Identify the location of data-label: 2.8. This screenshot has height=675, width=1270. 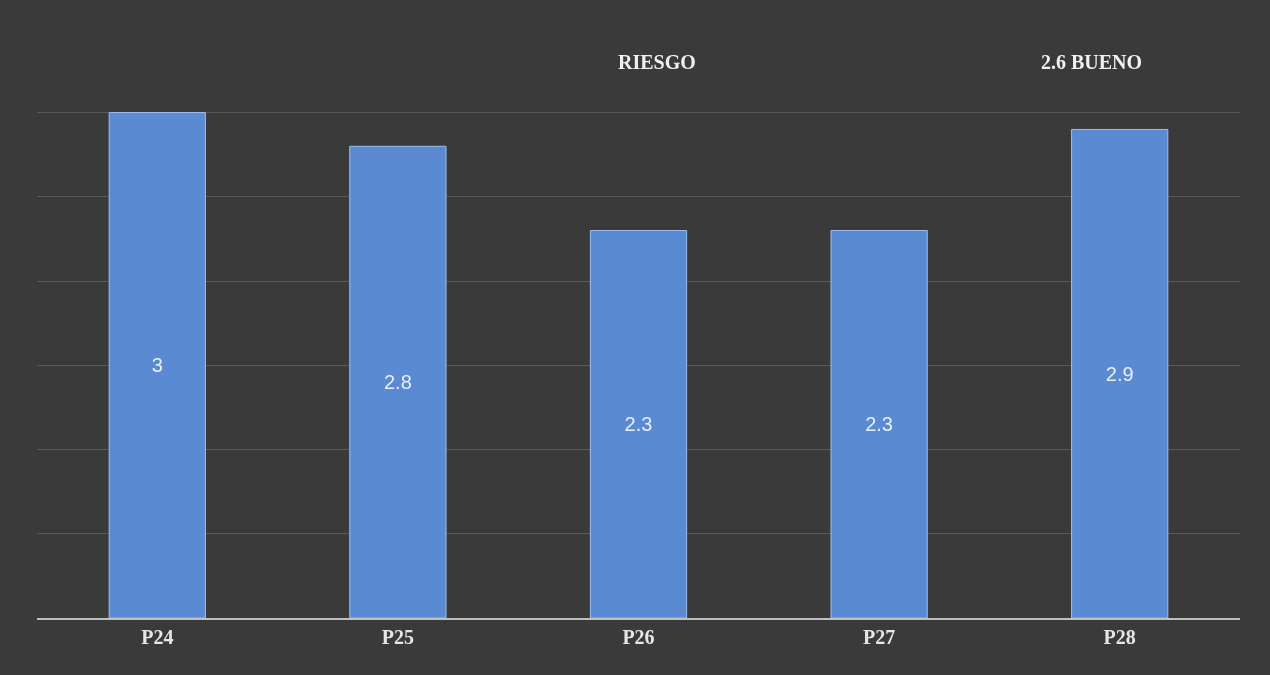
(397, 382).